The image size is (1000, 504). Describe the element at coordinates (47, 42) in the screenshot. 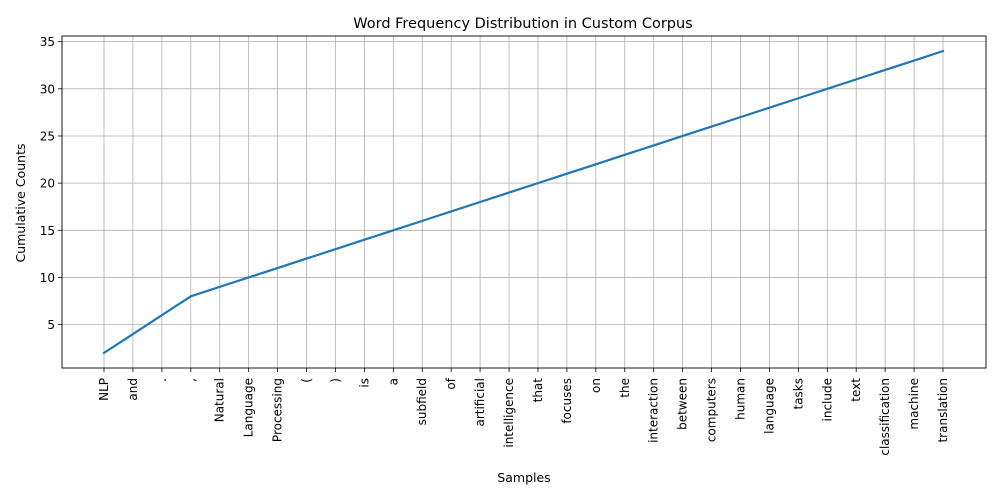

I see `y-tick-label: 35` at that location.